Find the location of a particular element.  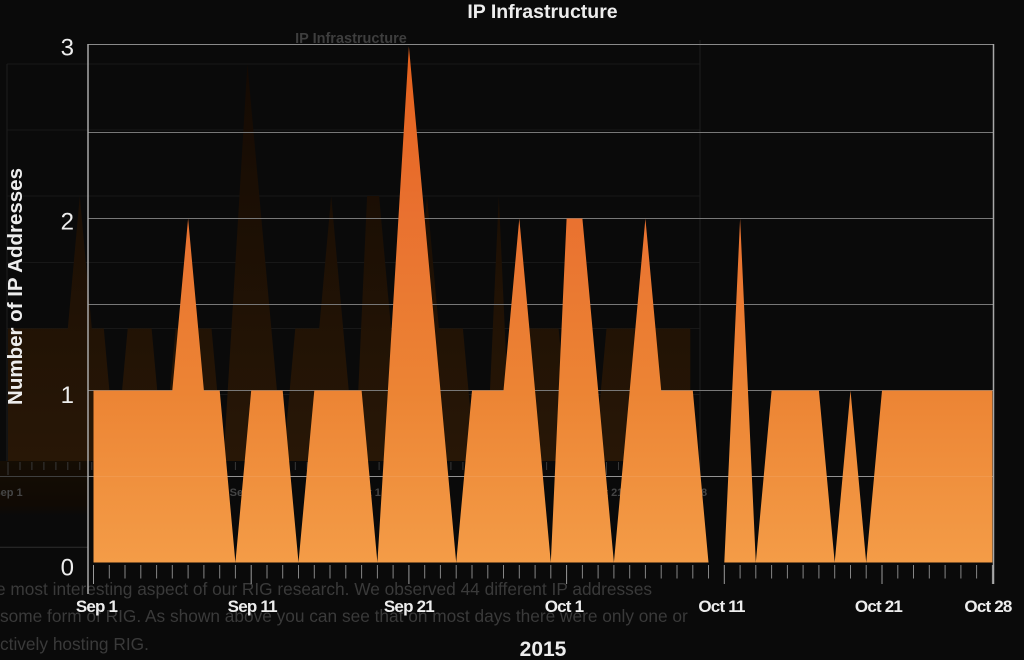

svg-text: Oct 21 is located at coordinates (879, 606).